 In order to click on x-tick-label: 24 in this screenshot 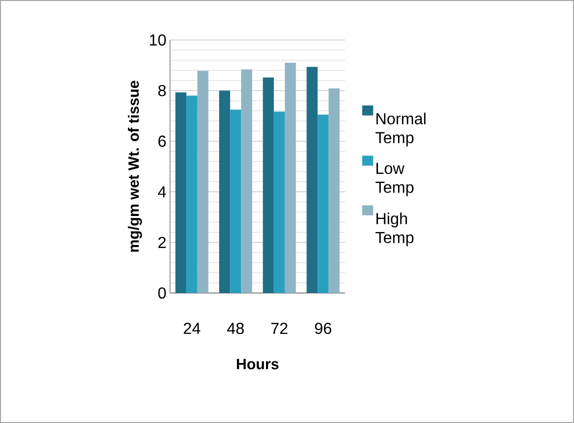, I will do `click(192, 328)`.